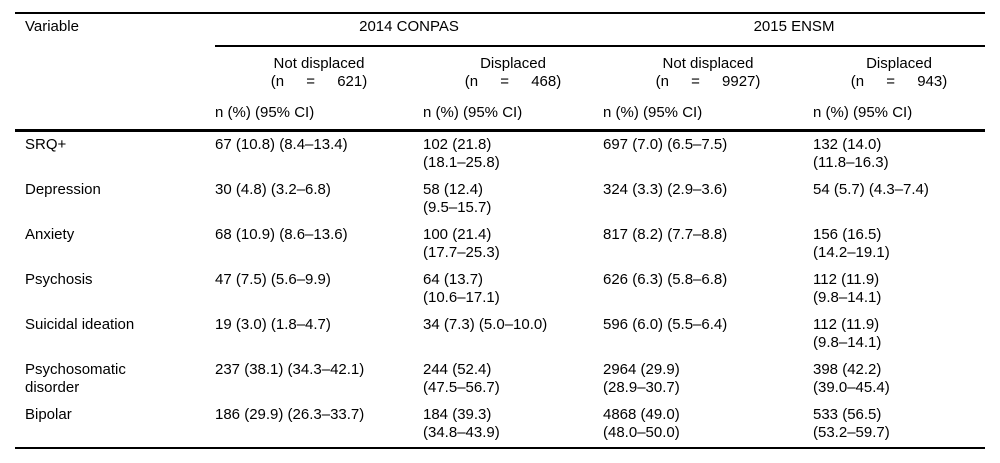 This screenshot has width=1000, height=463. What do you see at coordinates (457, 198) in the screenshot?
I see `table-cell: 58 (12.4) (9.5–15.7)` at bounding box center [457, 198].